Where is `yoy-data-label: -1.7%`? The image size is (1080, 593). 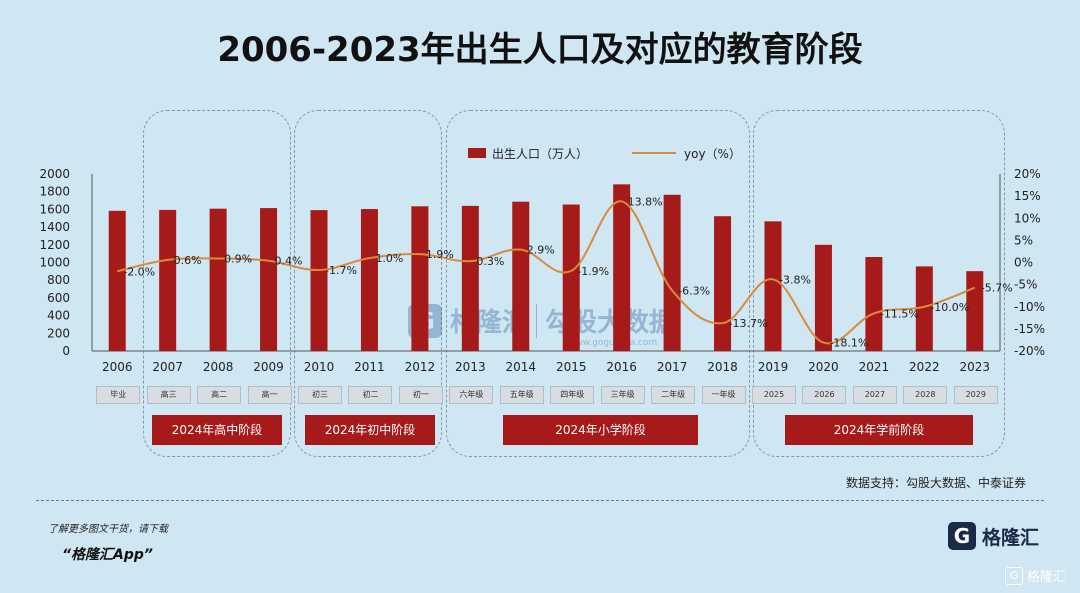 yoy-data-label: -1.7% is located at coordinates (341, 270).